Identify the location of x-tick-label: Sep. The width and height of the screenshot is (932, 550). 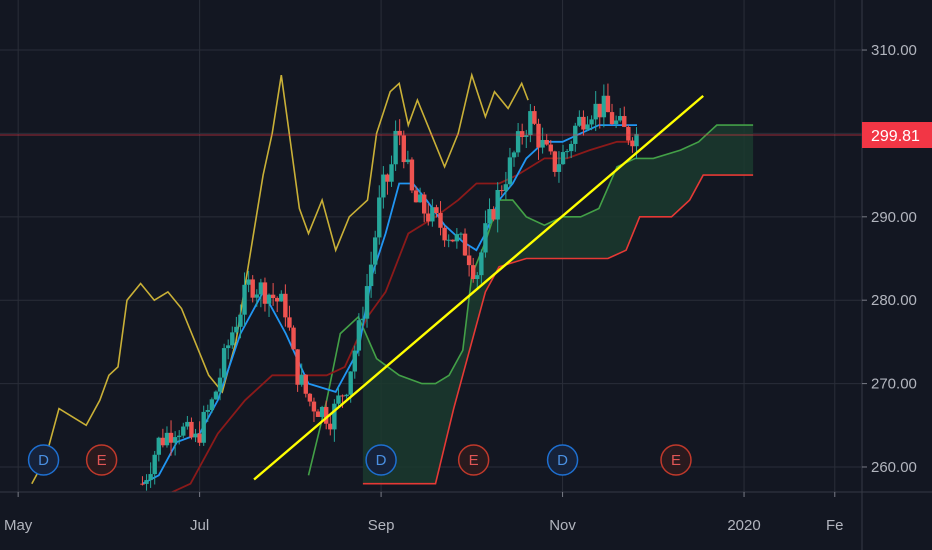
(381, 525).